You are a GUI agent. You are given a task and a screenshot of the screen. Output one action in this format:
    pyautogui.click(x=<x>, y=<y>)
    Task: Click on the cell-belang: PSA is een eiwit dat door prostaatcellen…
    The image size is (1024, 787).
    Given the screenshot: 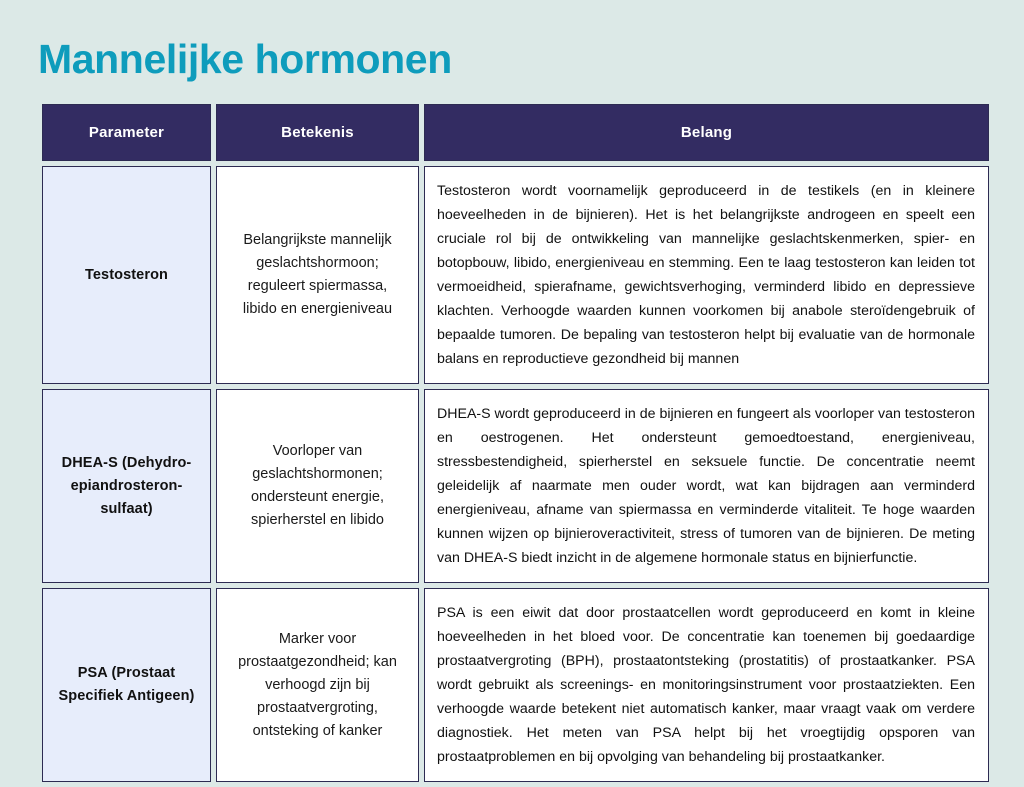 What is the action you would take?
    pyautogui.click(x=706, y=685)
    